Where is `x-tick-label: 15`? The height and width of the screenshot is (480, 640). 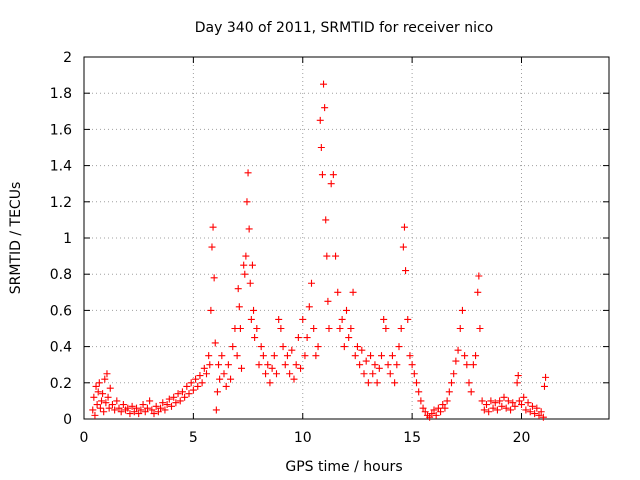 x-tick-label: 15 is located at coordinates (412, 438).